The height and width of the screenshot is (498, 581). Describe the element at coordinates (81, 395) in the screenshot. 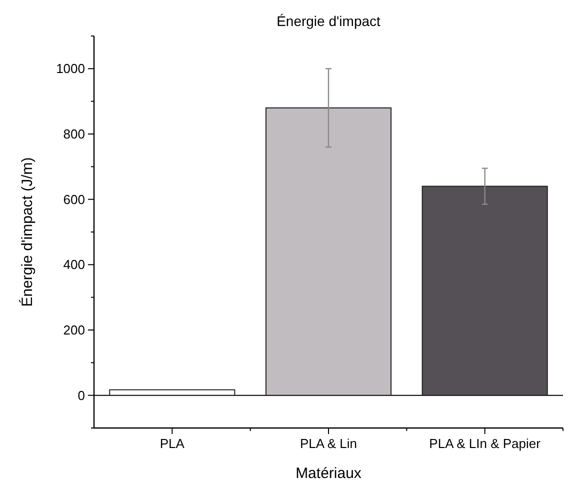

I see `y-tick-label: 0` at that location.